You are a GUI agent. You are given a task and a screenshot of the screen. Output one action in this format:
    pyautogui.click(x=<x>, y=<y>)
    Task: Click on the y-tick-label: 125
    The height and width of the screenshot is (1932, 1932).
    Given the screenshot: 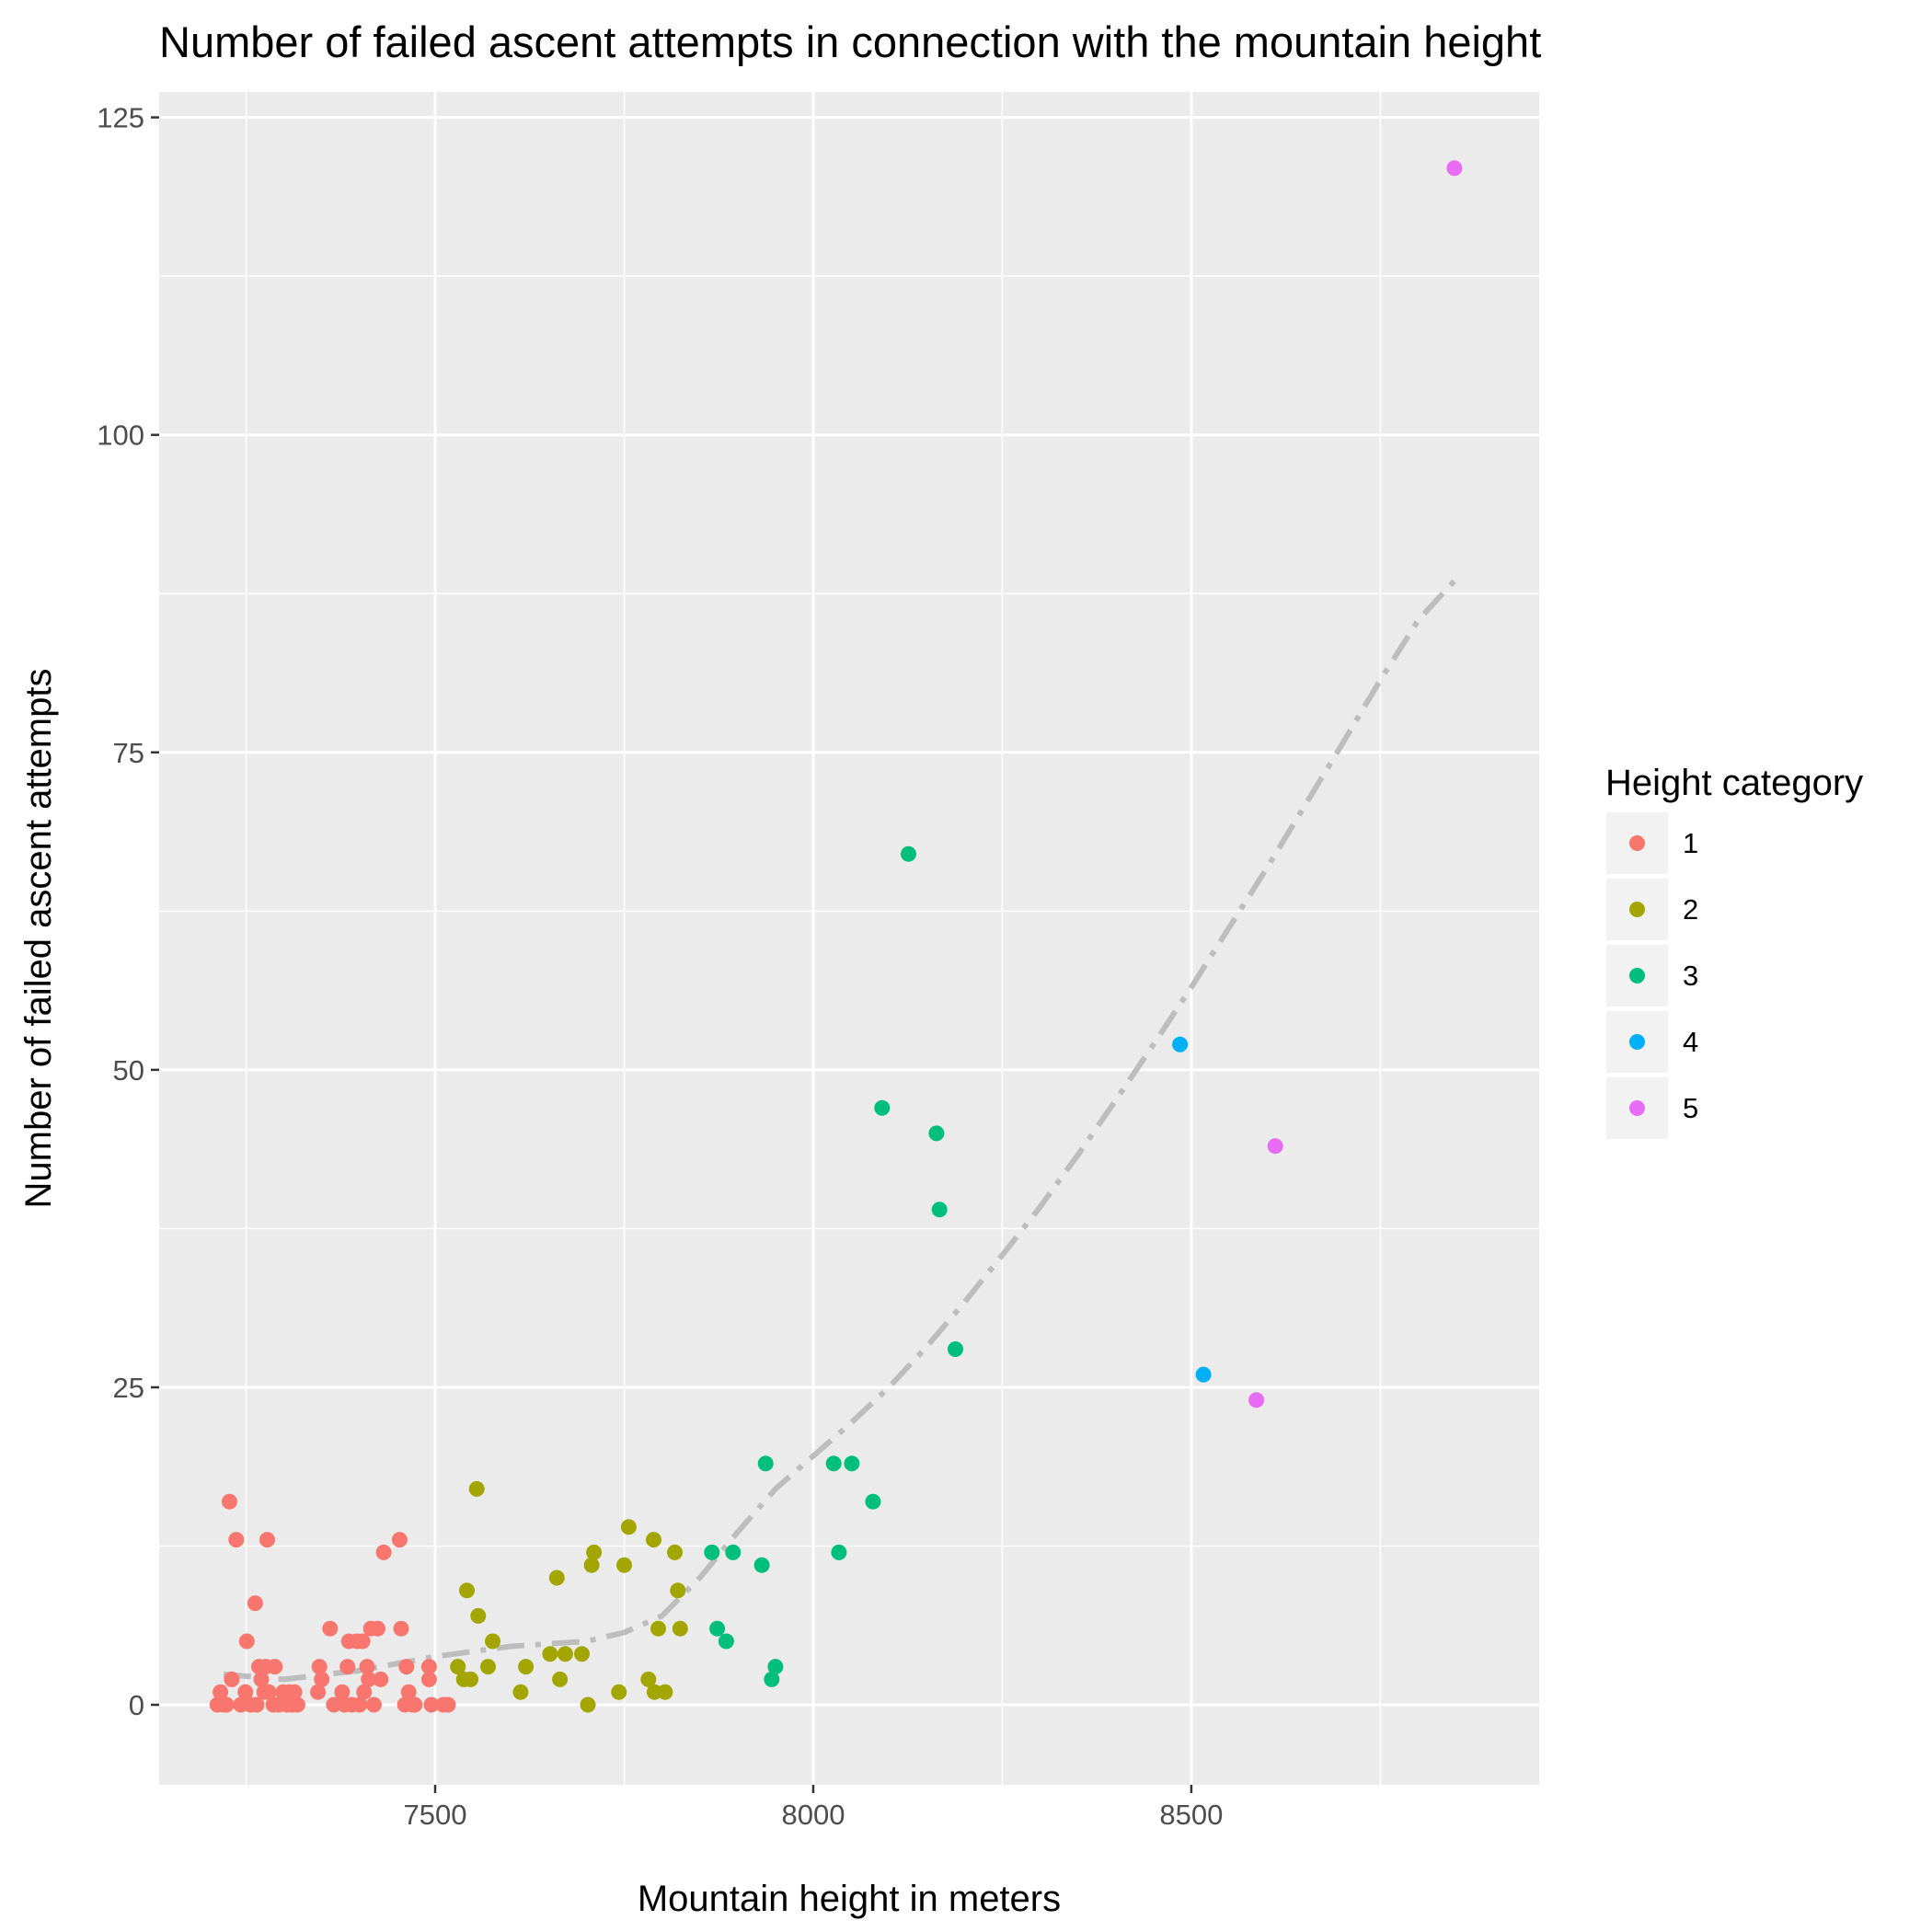 What is the action you would take?
    pyautogui.click(x=120, y=118)
    